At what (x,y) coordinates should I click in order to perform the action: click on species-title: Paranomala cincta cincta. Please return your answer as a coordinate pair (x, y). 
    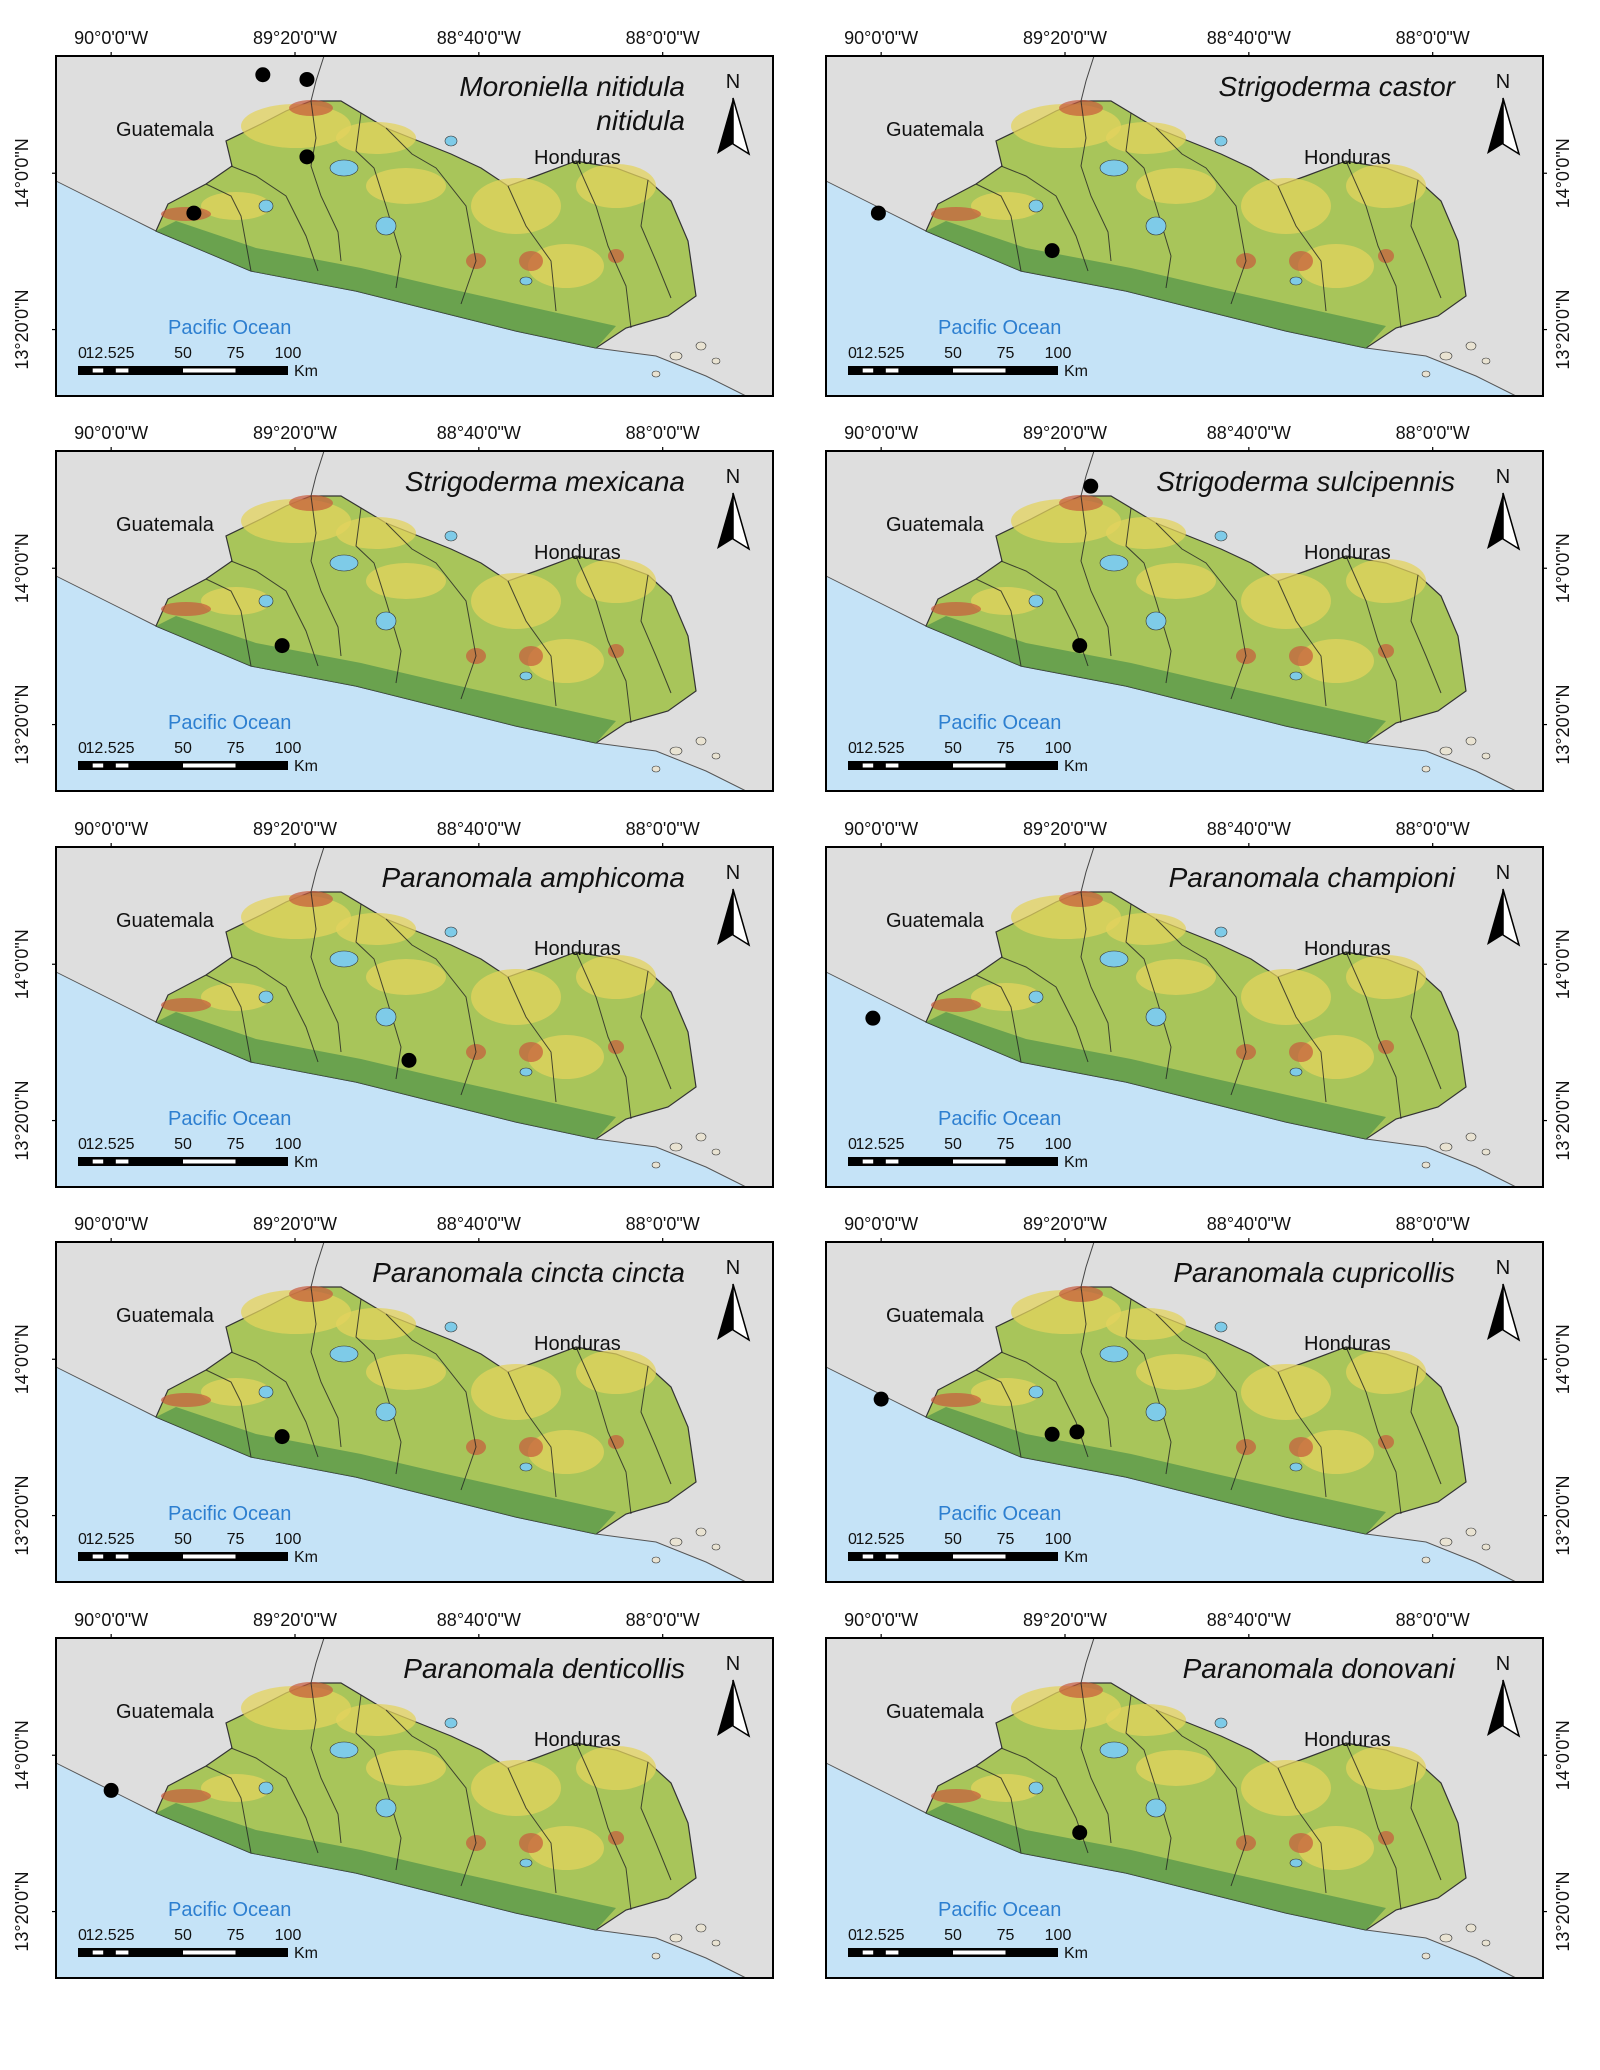
    Looking at the image, I should click on (528, 1272).